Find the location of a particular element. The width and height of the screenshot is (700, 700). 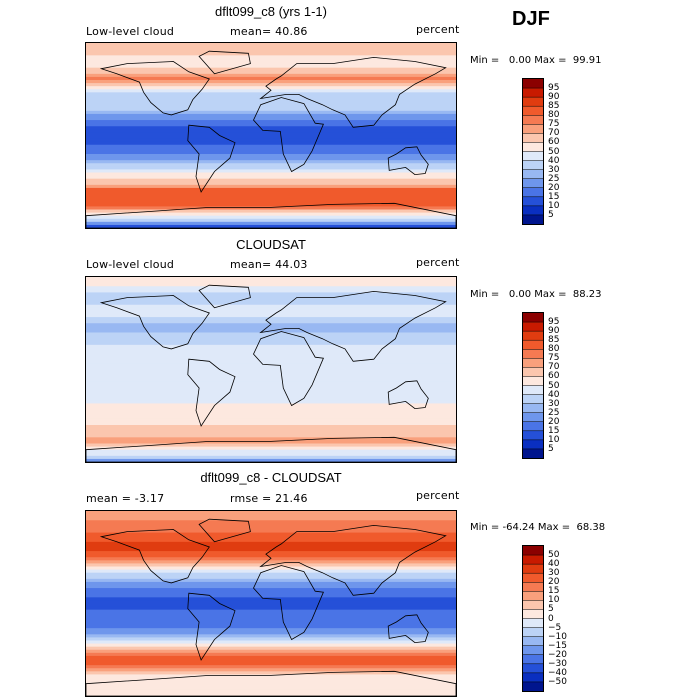

colorbar-tick-label: 90 is located at coordinates (554, 331).